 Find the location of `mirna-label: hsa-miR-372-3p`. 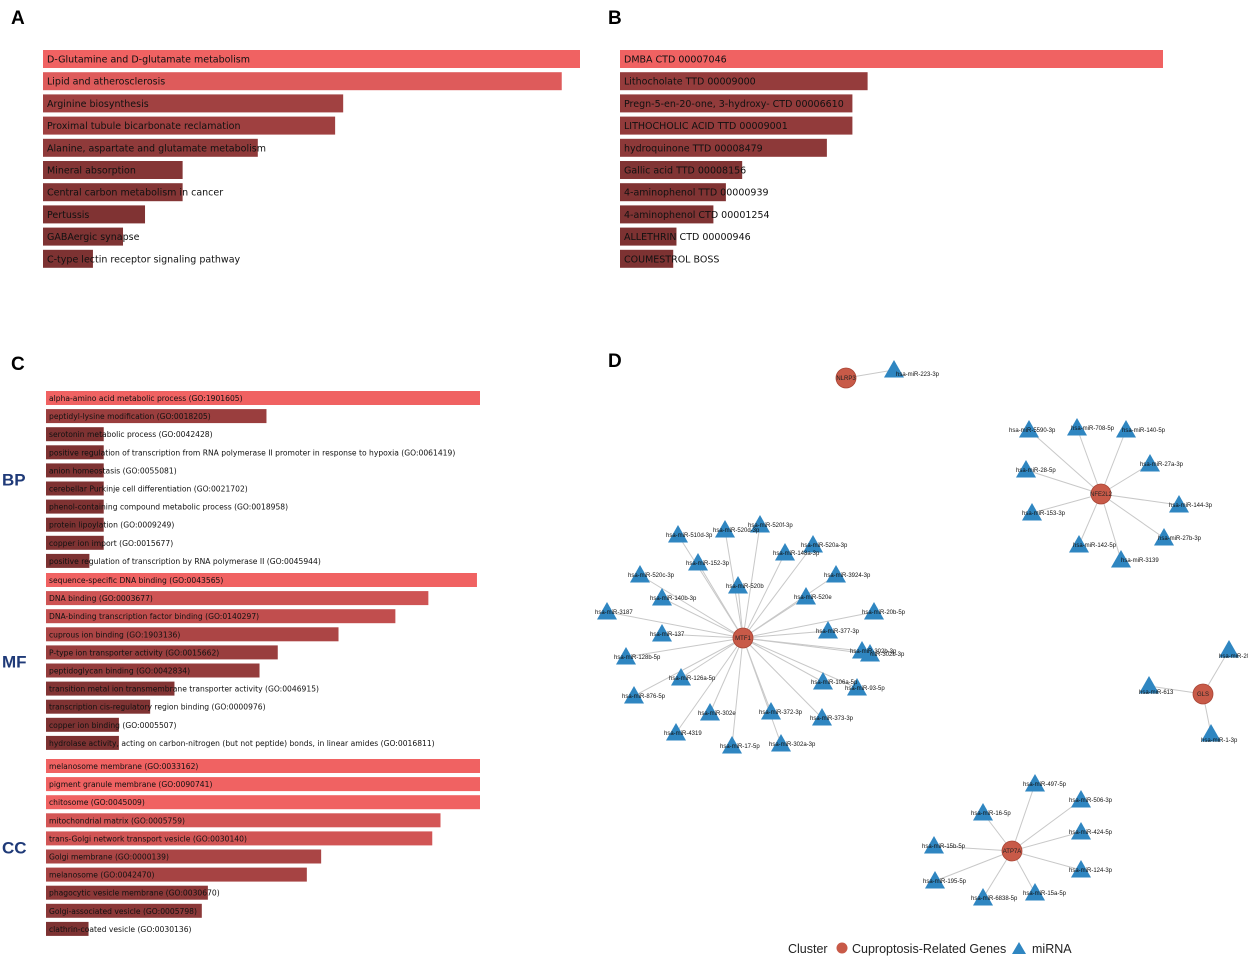

mirna-label: hsa-miR-372-3p is located at coordinates (781, 713).